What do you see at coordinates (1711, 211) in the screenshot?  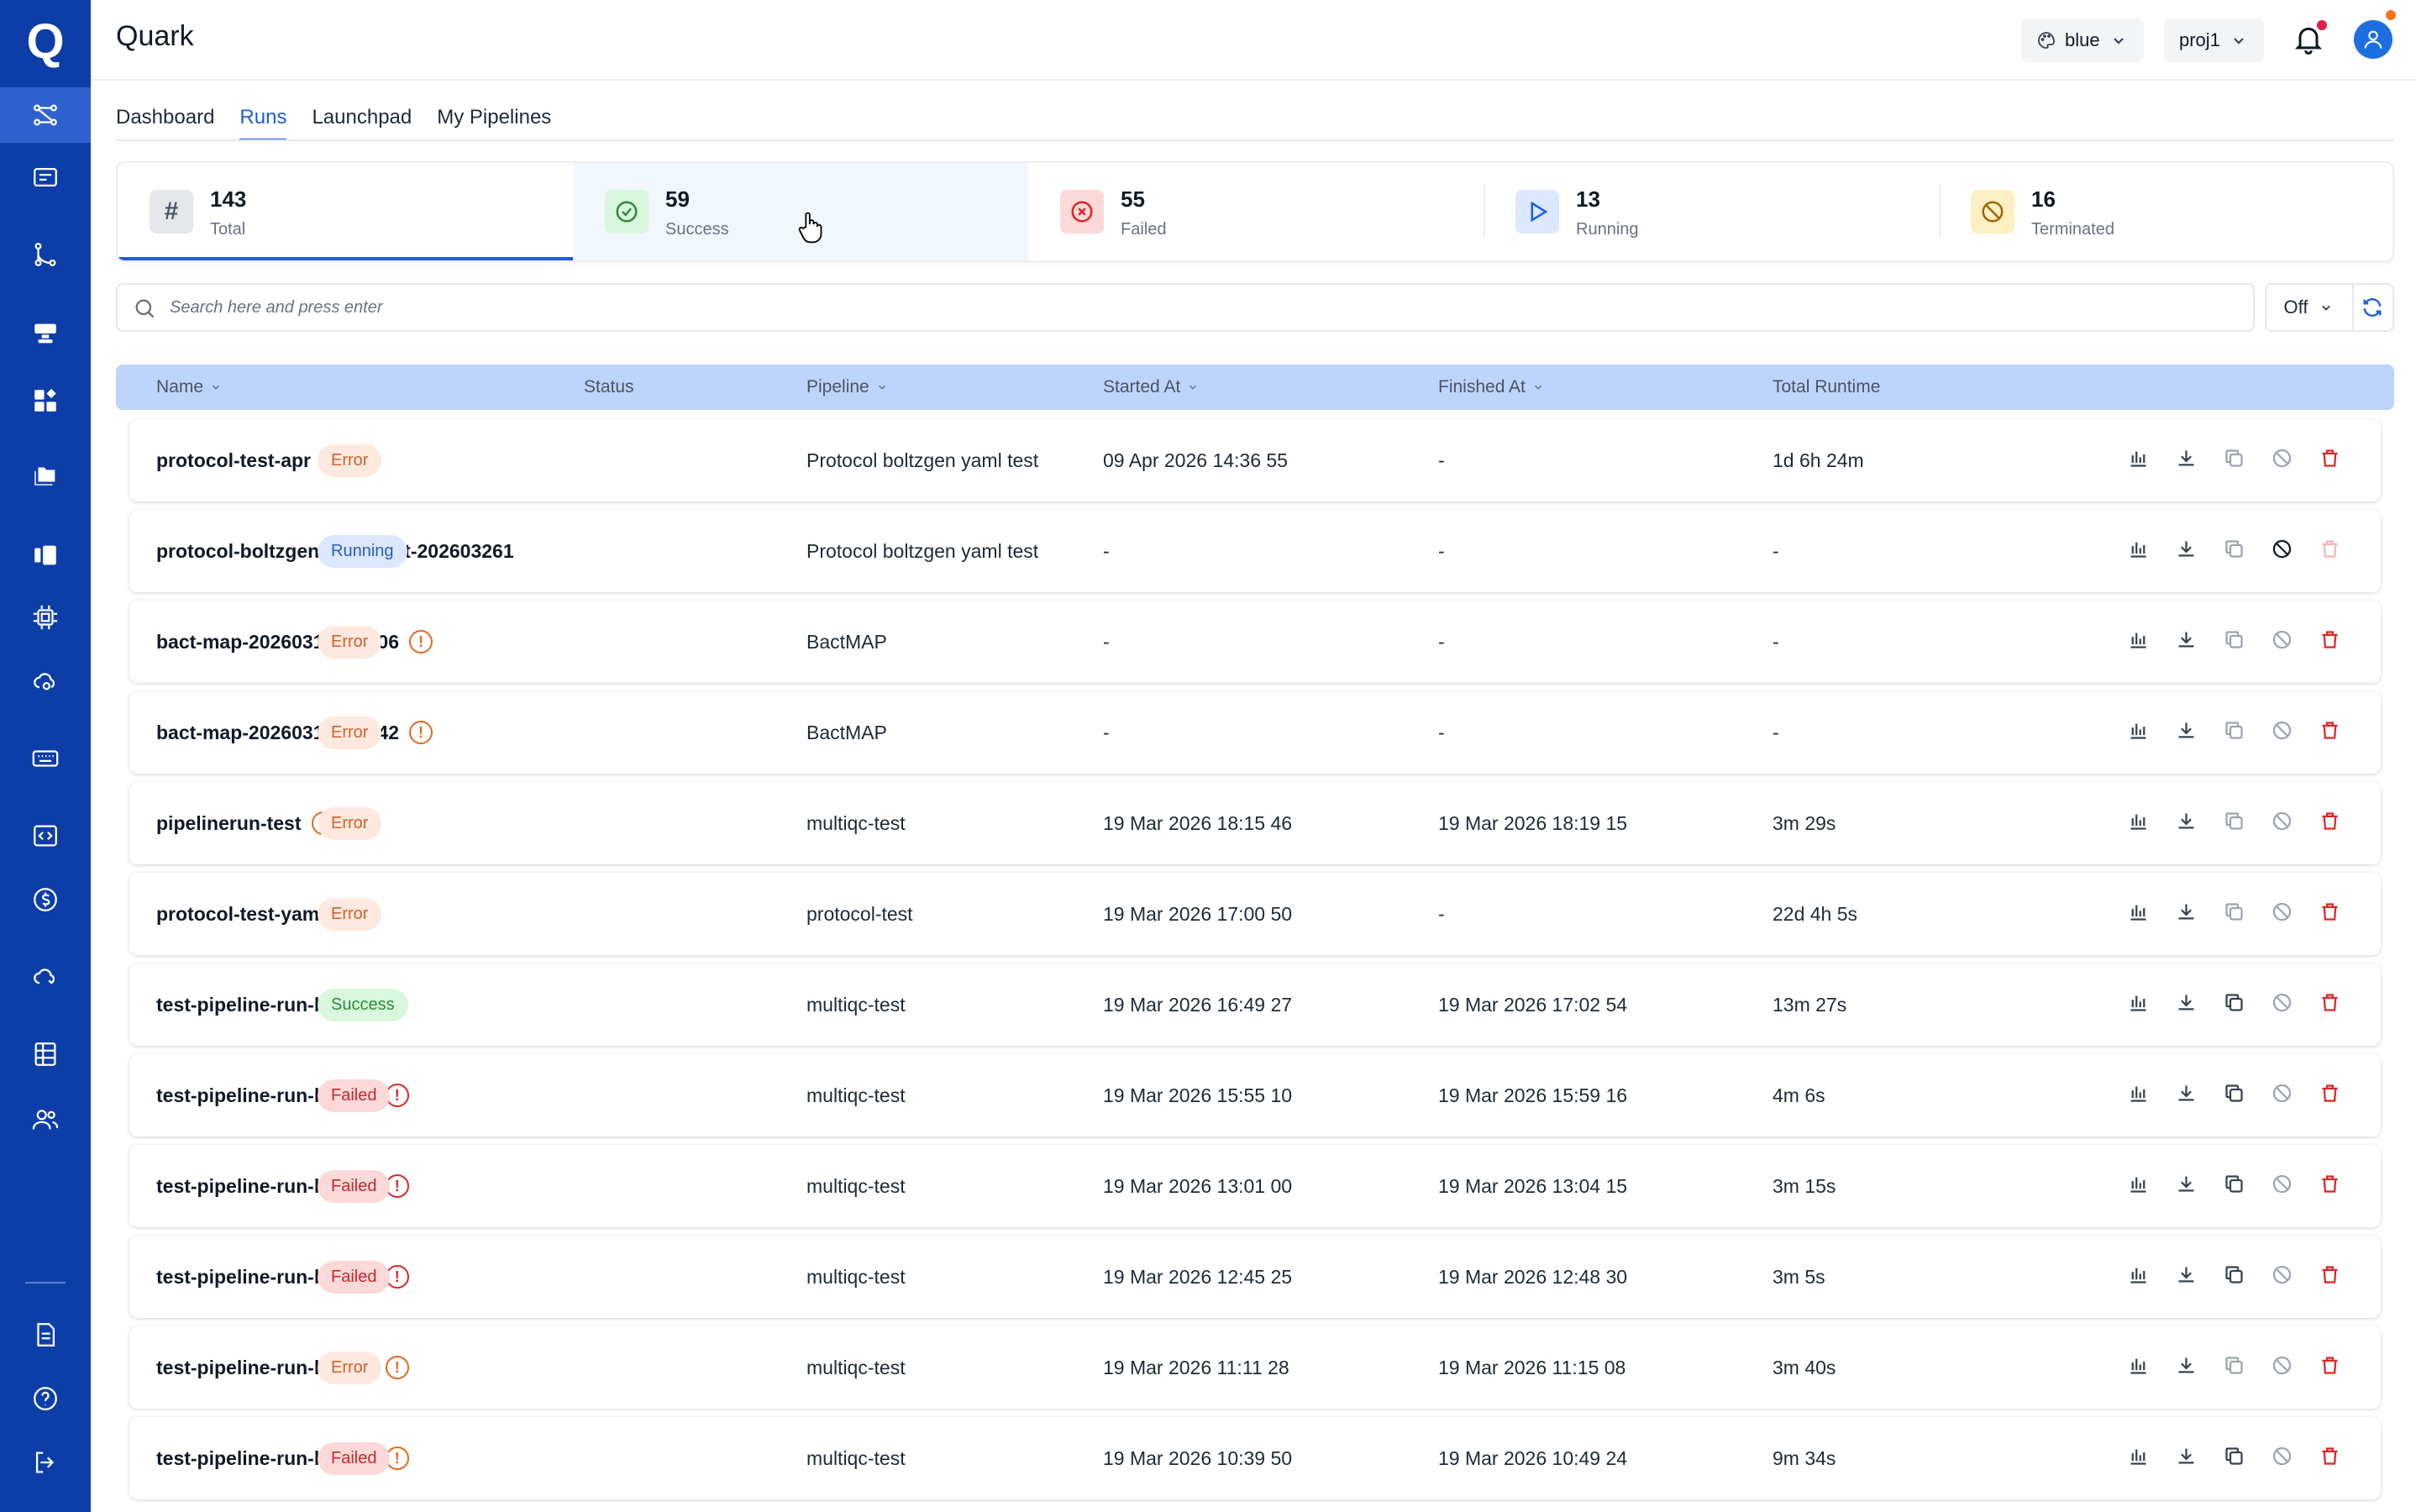 I see `stat-running: 13 Running` at bounding box center [1711, 211].